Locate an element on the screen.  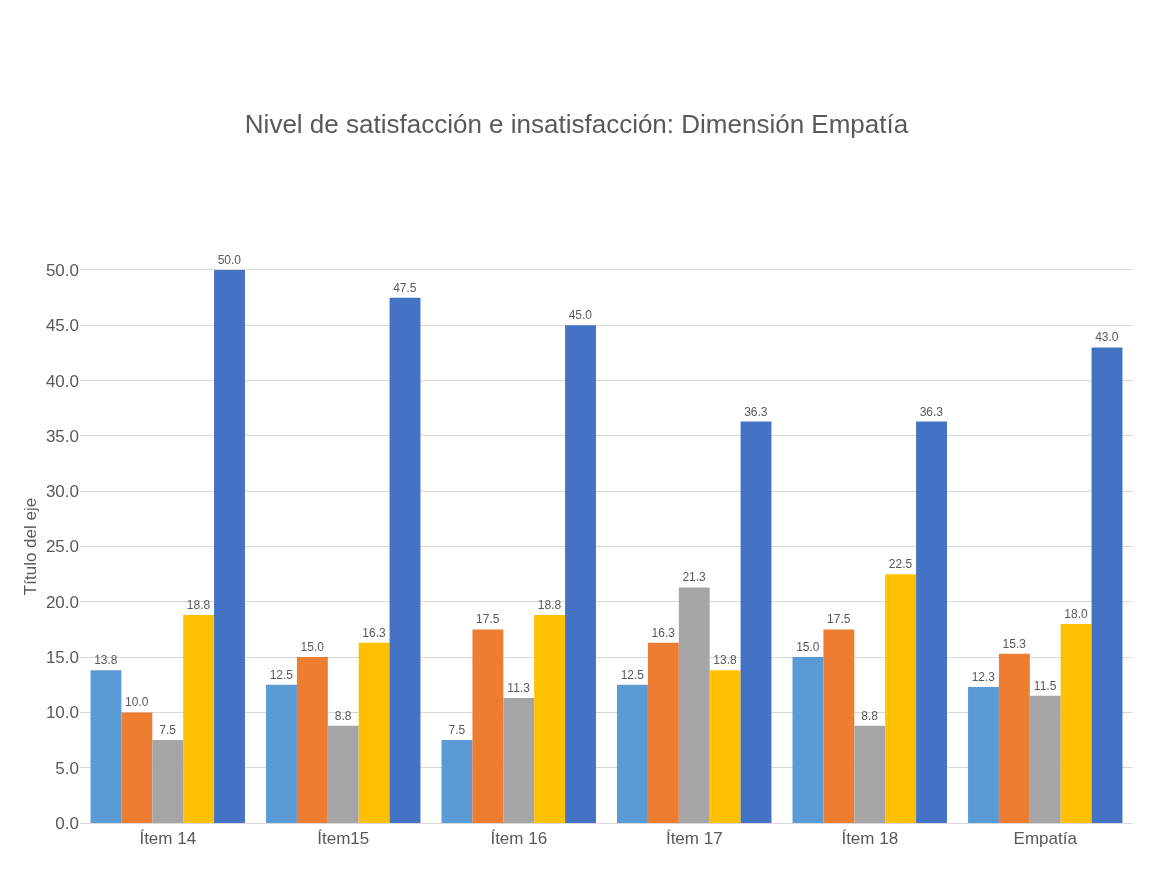
y-tick-label: 0.0 is located at coordinates (67, 823).